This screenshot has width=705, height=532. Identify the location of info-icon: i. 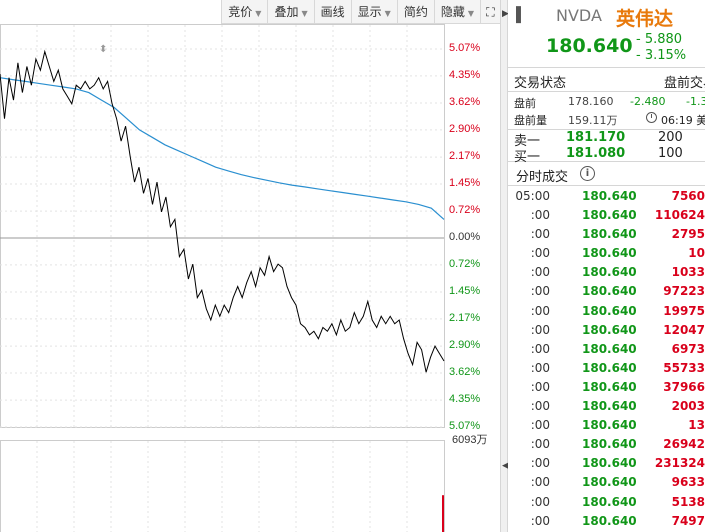
(587, 173).